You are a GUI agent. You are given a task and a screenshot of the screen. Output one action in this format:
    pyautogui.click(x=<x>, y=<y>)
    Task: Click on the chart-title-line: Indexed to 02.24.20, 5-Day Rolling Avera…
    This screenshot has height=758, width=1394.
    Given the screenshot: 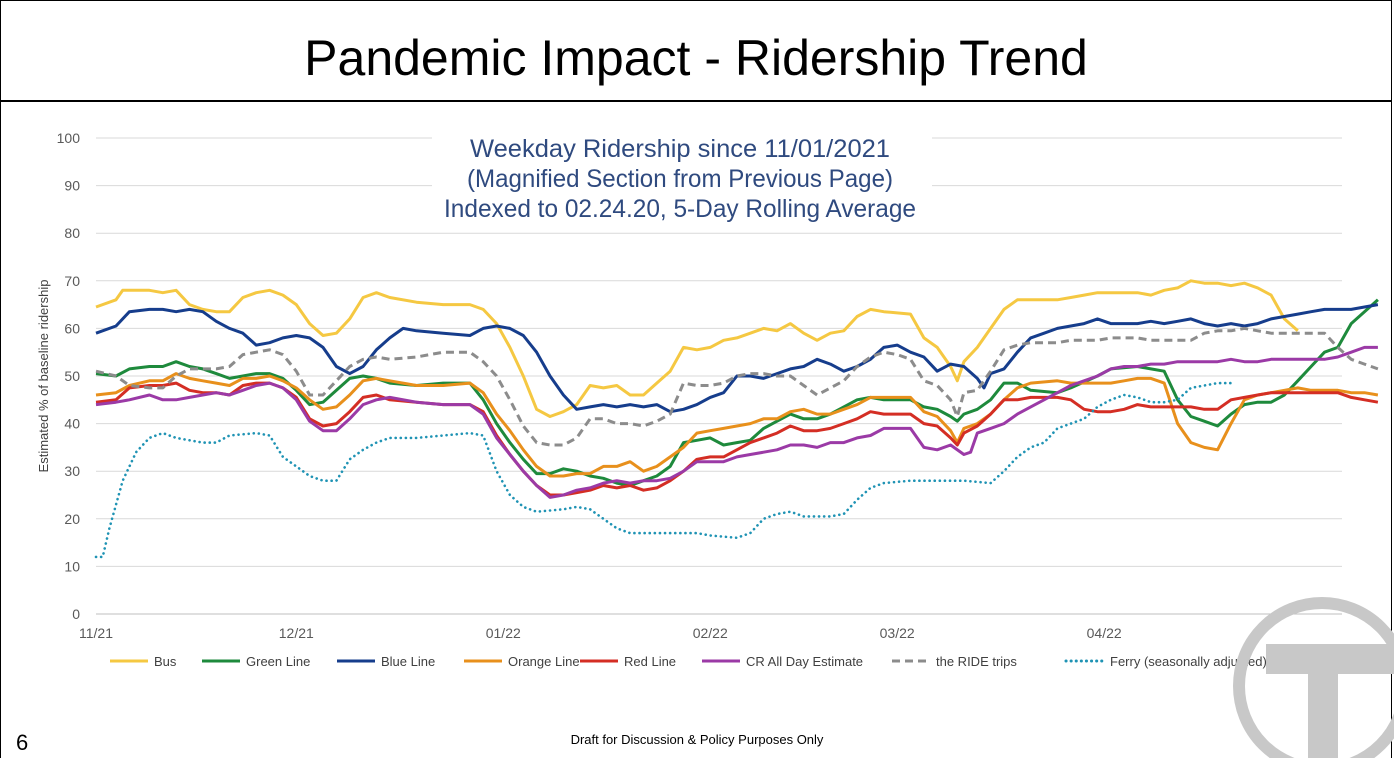 What is the action you would take?
    pyautogui.click(x=680, y=209)
    